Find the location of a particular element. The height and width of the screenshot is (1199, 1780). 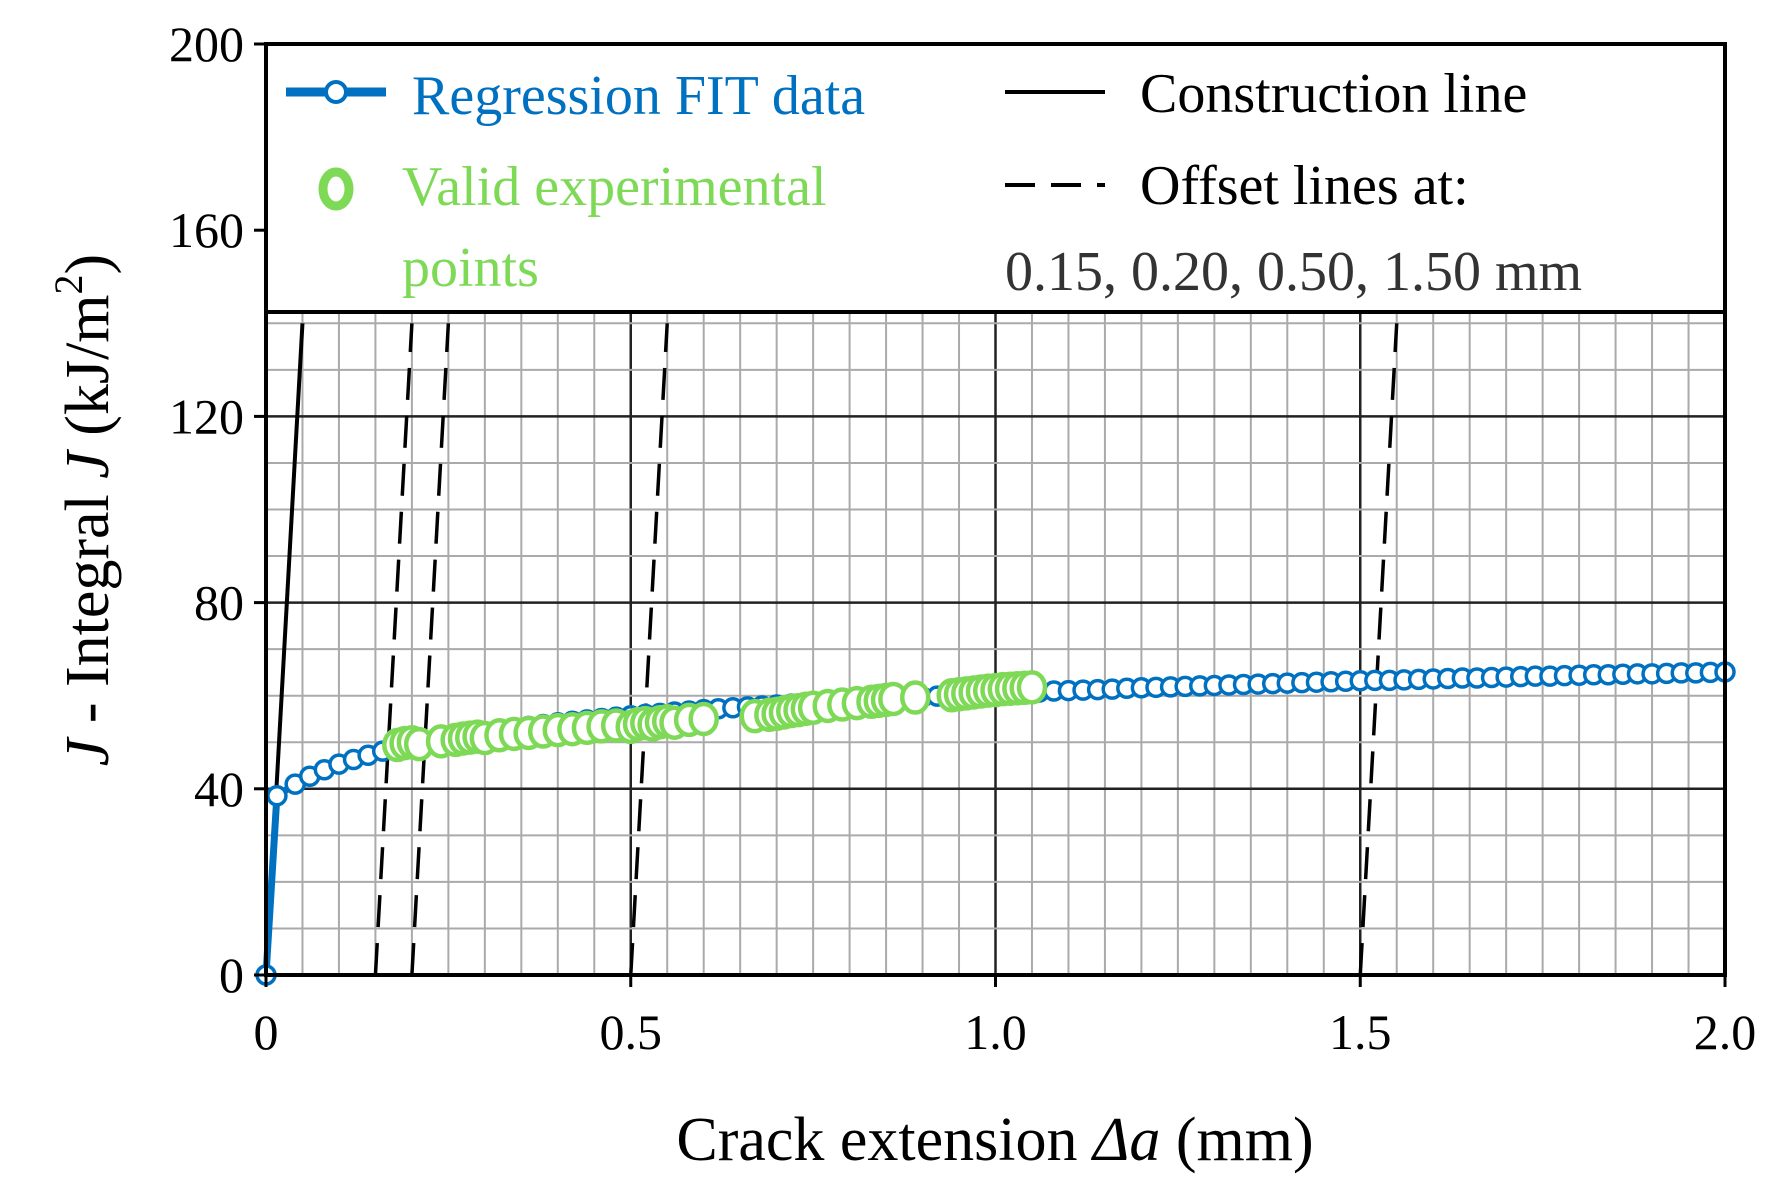

y-tick-label: 120 is located at coordinates (206, 416).